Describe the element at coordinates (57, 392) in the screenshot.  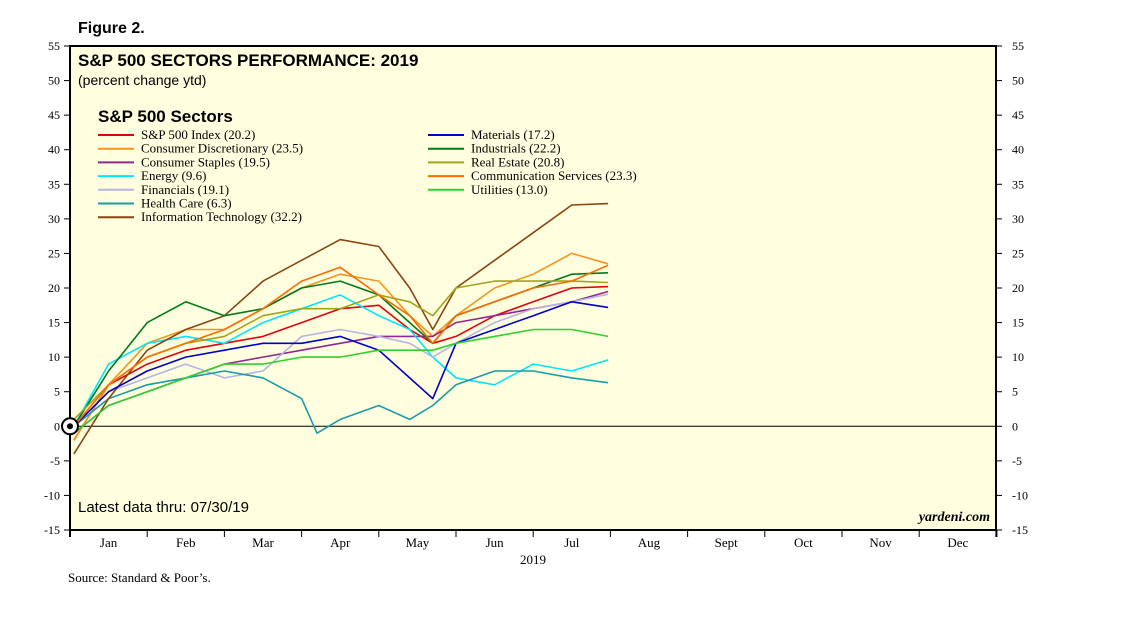
I see `y-tick-label-left: 5` at that location.